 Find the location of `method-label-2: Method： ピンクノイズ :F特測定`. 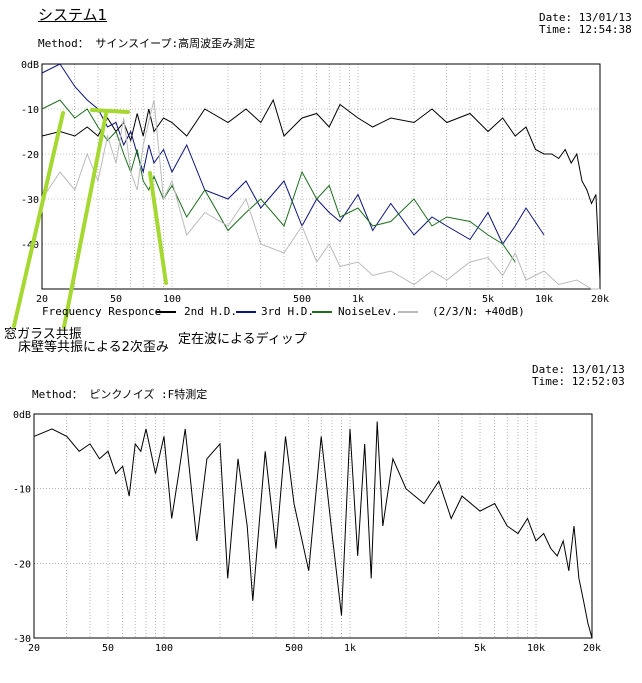

method-label-2: Method： ピンクノイズ :F特測定 is located at coordinates (120, 394).